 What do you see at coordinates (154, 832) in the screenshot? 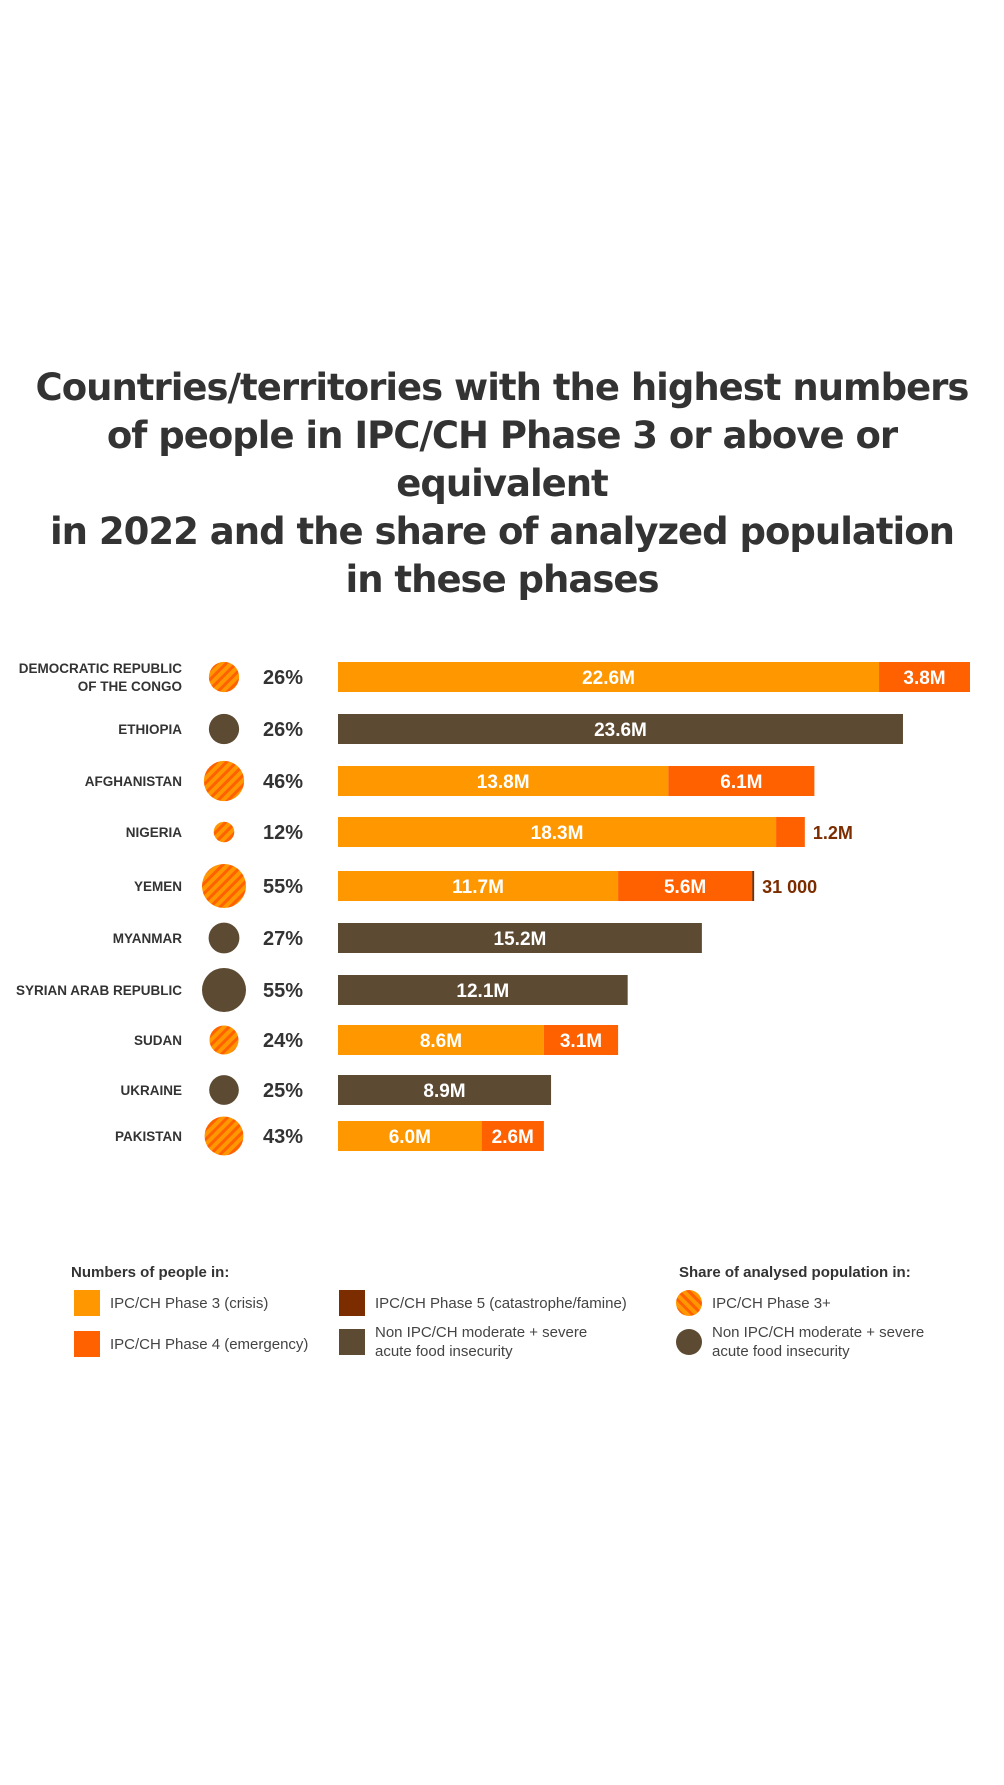
I see `category-label: NIGERIA` at bounding box center [154, 832].